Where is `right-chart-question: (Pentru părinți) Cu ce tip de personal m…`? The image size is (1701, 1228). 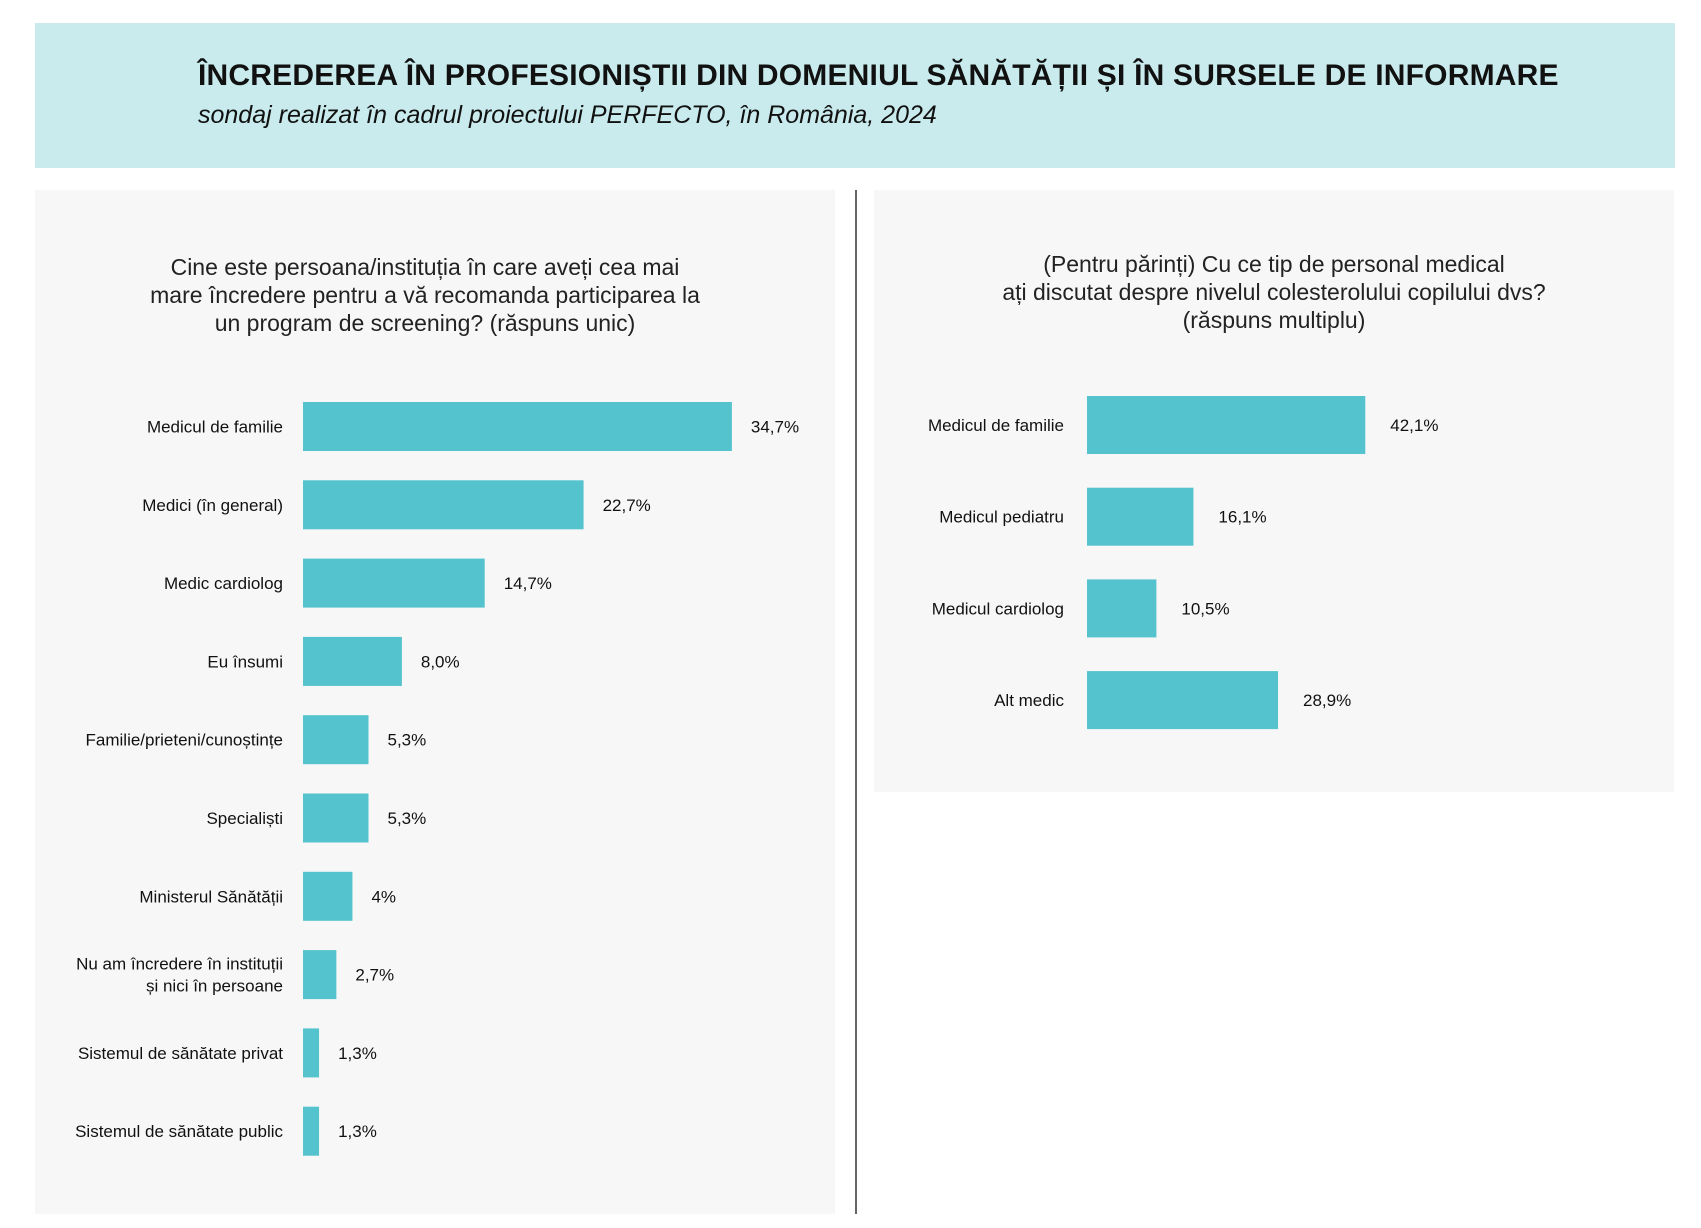 right-chart-question: (Pentru părinți) Cu ce tip de personal m… is located at coordinates (1274, 292).